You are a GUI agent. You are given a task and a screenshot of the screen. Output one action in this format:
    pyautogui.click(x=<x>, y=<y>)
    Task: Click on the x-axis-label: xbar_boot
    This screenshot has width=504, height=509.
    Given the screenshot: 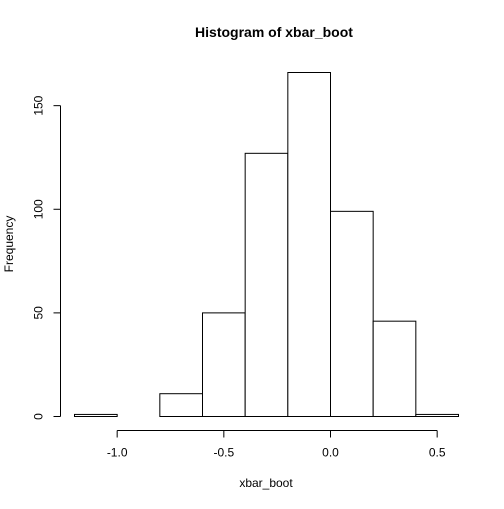 What is the action you would take?
    pyautogui.click(x=266, y=483)
    